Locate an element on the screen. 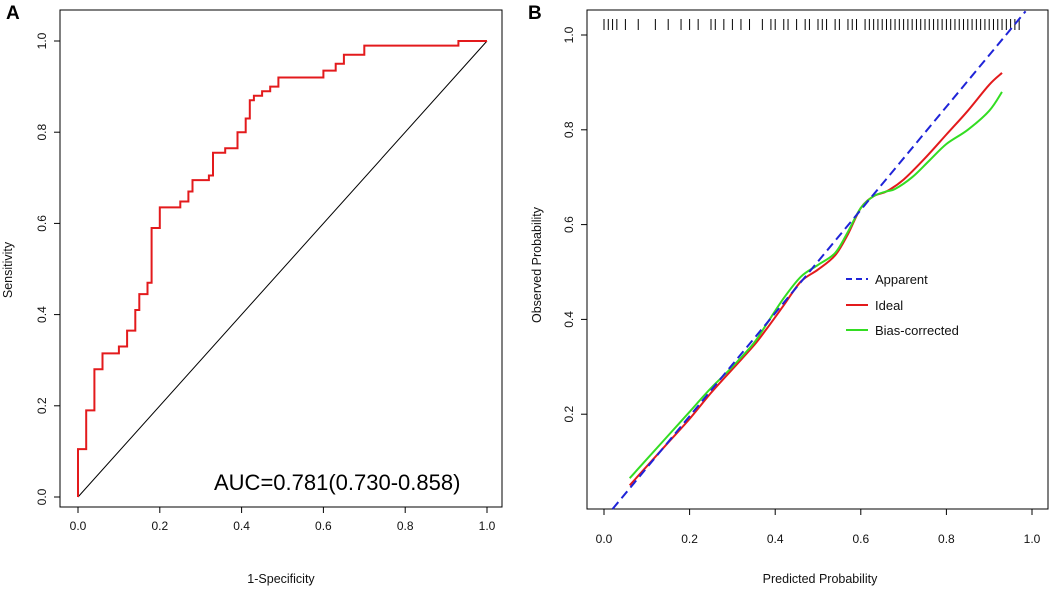  panel-b-y-tick-label: 0.8 is located at coordinates (569, 129).